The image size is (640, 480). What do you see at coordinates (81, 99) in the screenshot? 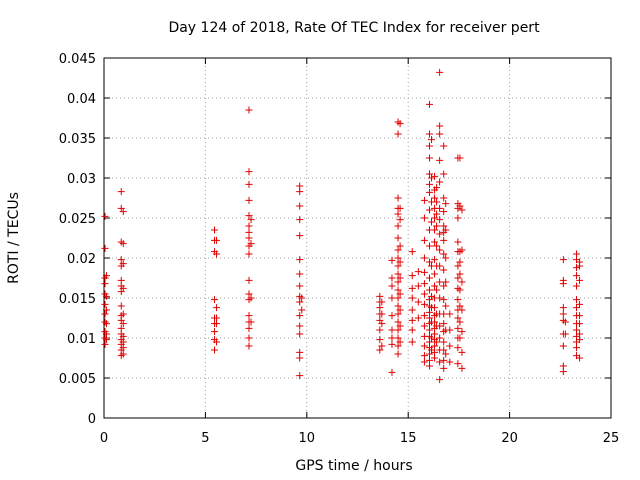
I see `y-tick-label: 0.04` at bounding box center [81, 99].